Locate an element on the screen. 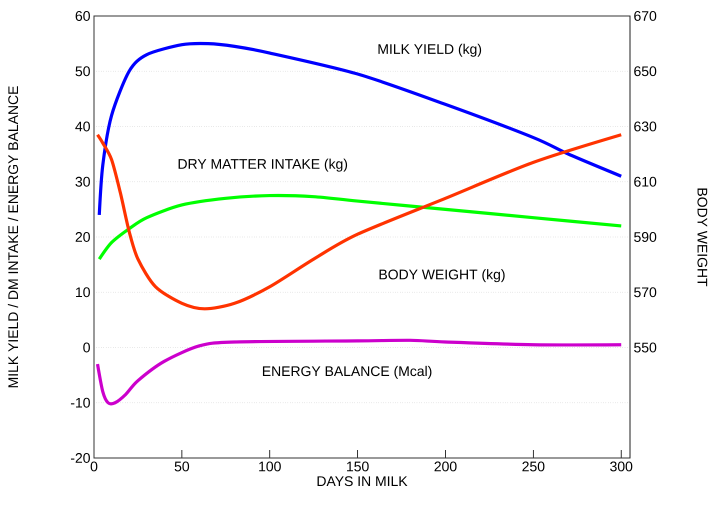 The image size is (723, 521). y-tick-label: -10 is located at coordinates (80, 403).